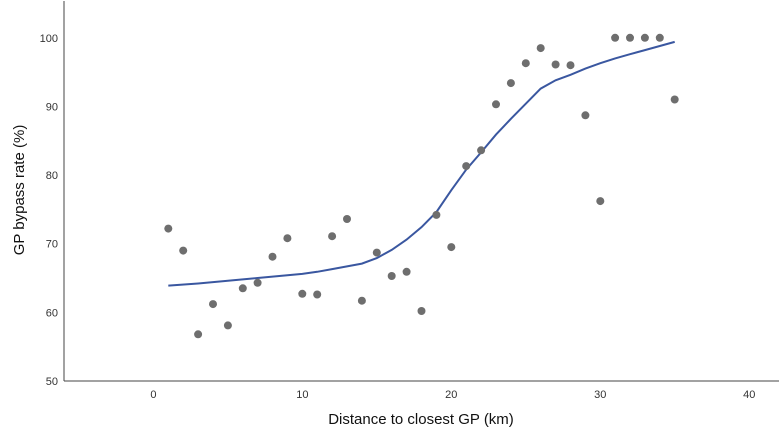  I want to click on y-tick-label: 50, so click(52, 382).